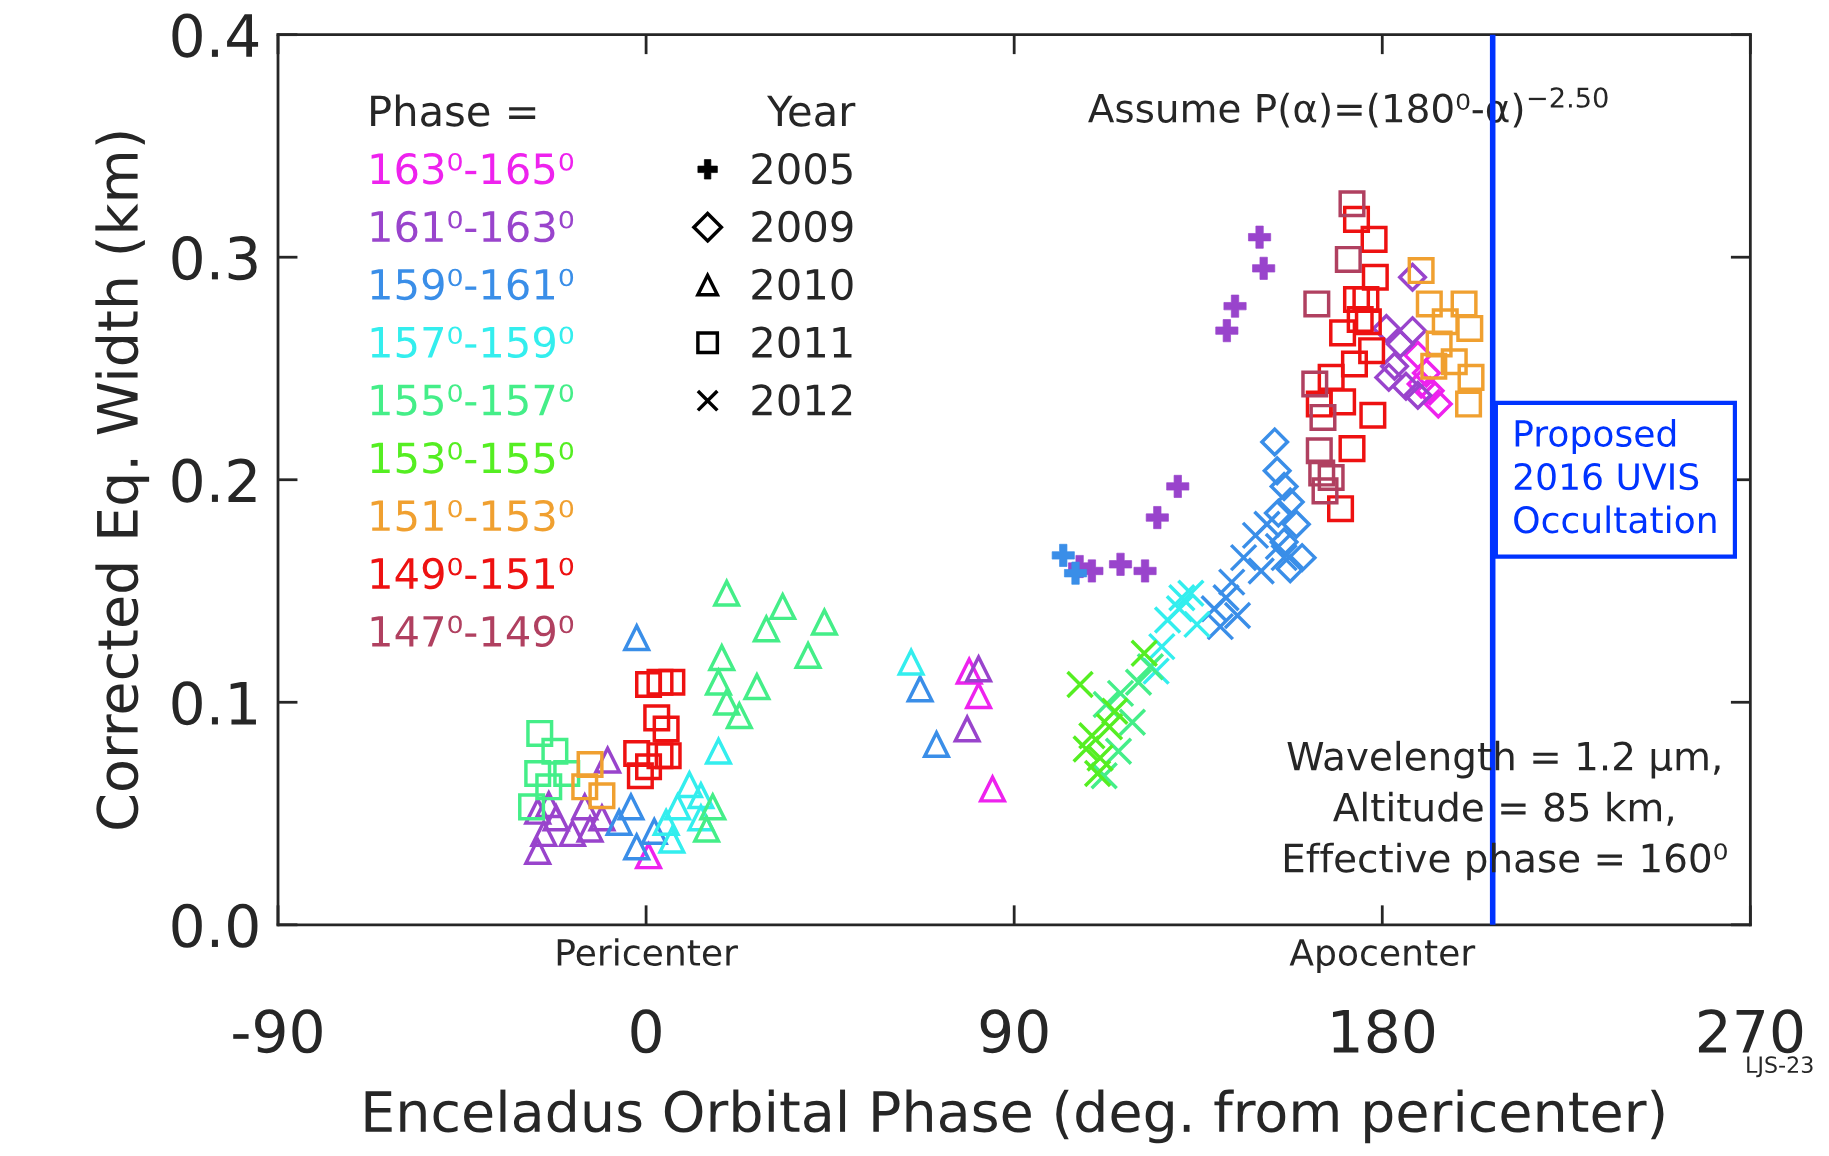  I want to click on text: Pericenter, so click(647, 952).